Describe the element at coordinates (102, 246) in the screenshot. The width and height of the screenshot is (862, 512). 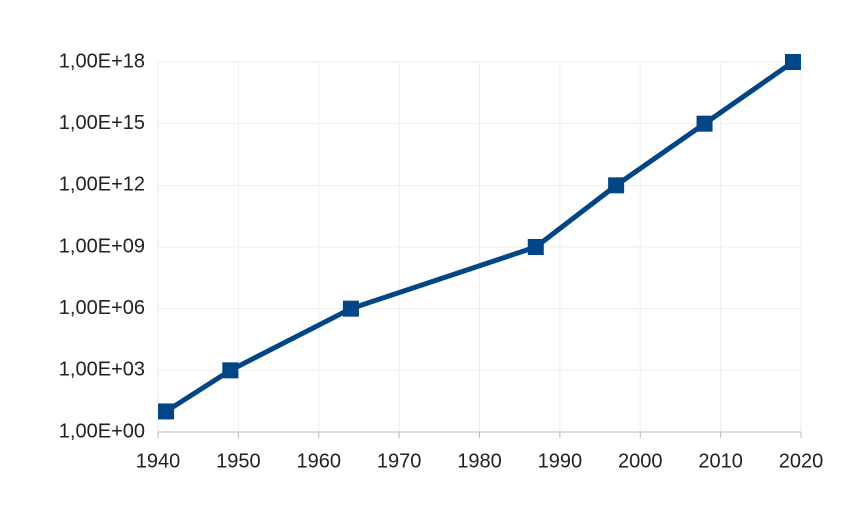
I see `y-tick-label: 1,00E+09` at that location.